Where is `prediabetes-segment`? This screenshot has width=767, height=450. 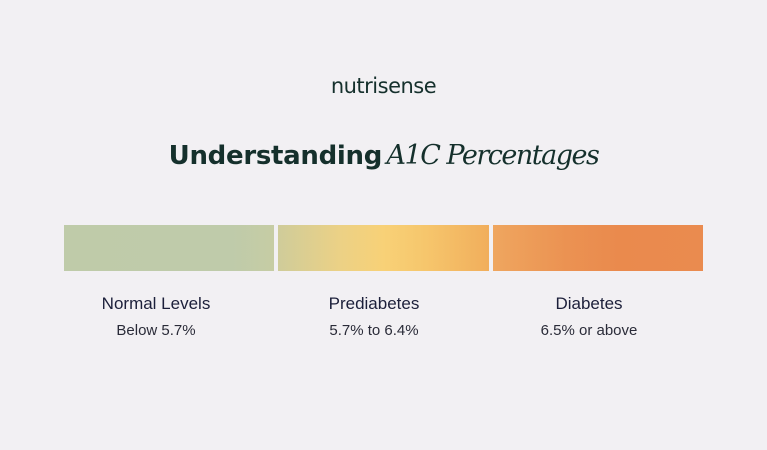 prediabetes-segment is located at coordinates (383, 248).